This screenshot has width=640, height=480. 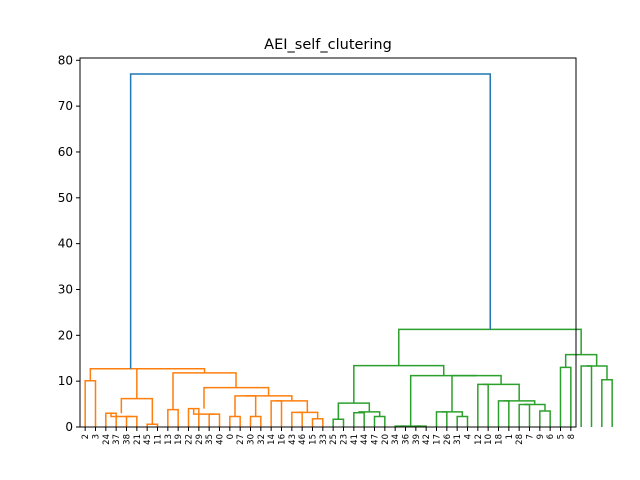 What do you see at coordinates (417, 439) in the screenshot?
I see `x-tick-label: 39` at bounding box center [417, 439].